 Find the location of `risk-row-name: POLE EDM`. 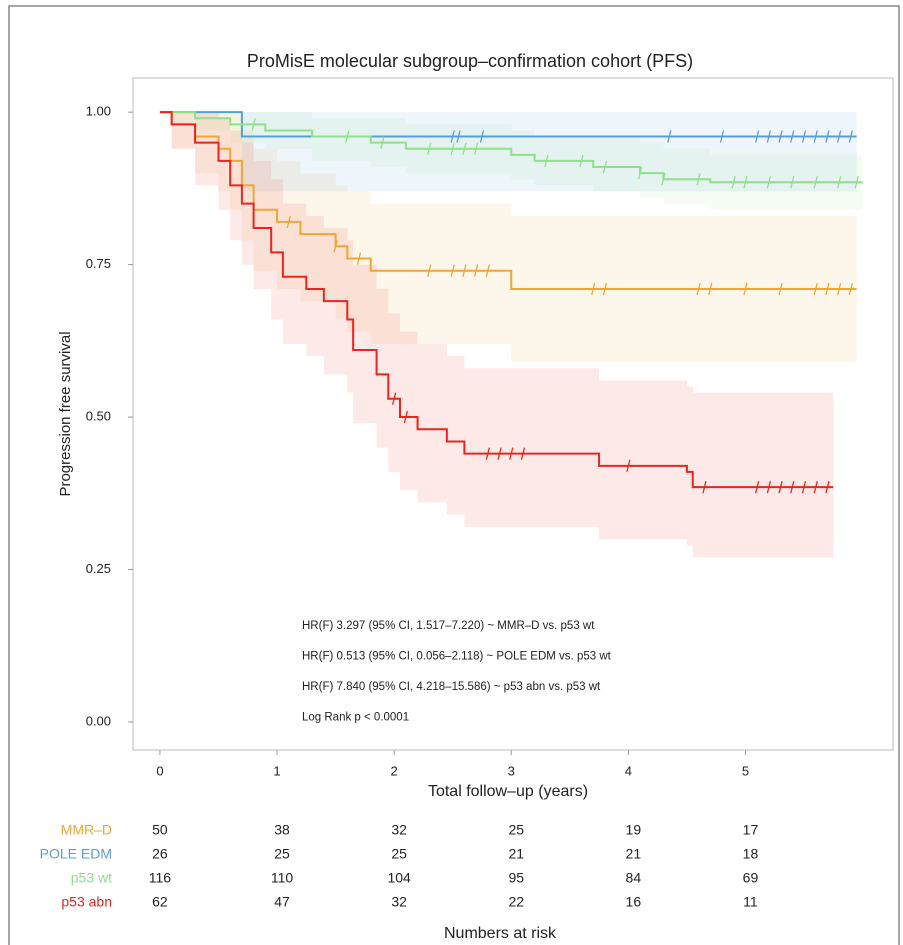

risk-row-name: POLE EDM is located at coordinates (76, 854).